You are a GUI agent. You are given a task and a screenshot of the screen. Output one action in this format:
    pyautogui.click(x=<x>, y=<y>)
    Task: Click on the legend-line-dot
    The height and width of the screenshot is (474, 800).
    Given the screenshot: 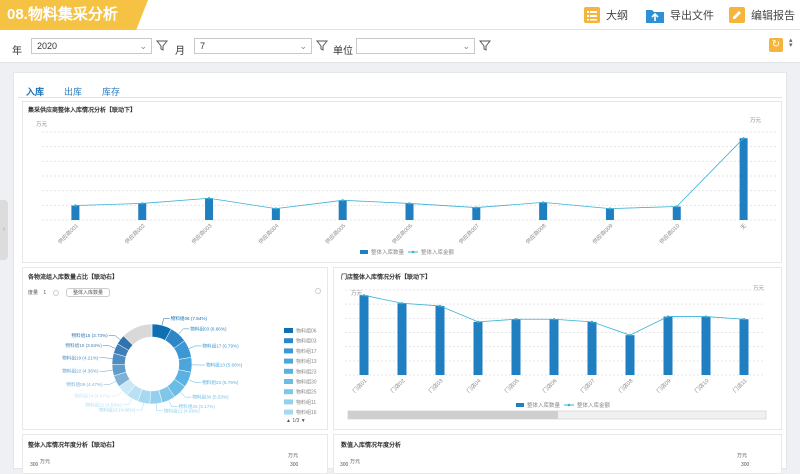 What is the action you would take?
    pyautogui.click(x=413, y=252)
    